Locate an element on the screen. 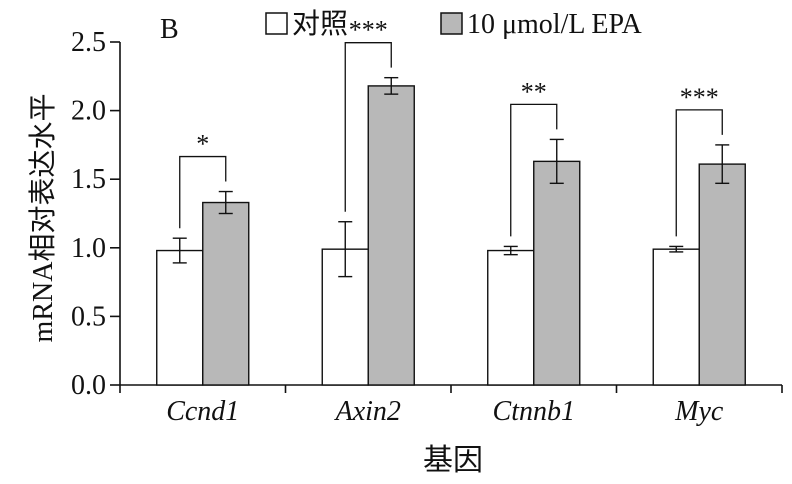 The image size is (792, 484). sig-label-axin2: *** is located at coordinates (368, 30).